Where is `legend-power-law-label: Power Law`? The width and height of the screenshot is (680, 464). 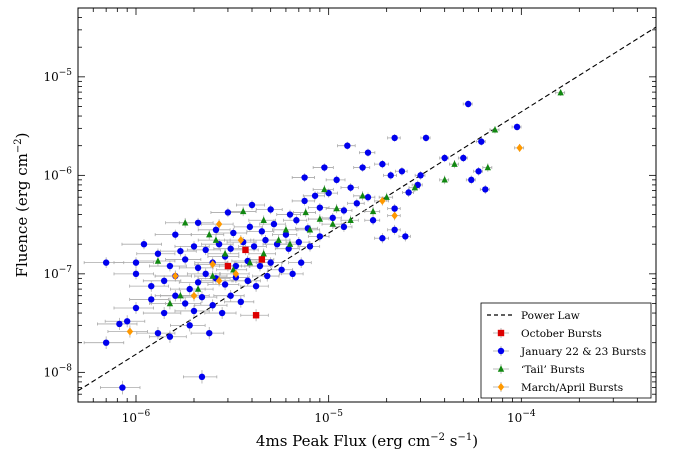
legend-power-law-label: Power Law is located at coordinates (550, 316).